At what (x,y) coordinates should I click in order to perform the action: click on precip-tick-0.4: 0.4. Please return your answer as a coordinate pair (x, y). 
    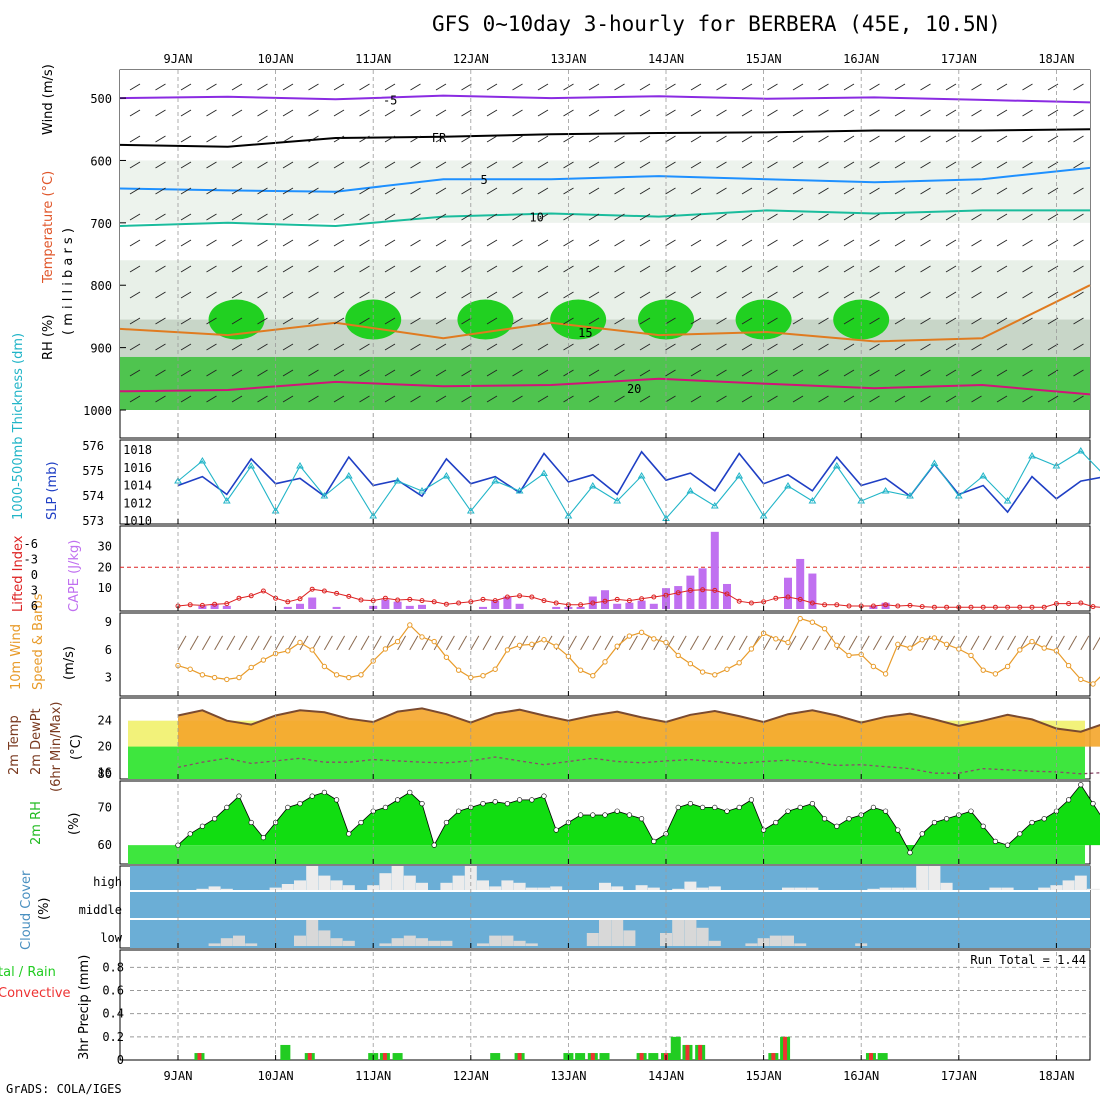
    Looking at the image, I should click on (113, 1014).